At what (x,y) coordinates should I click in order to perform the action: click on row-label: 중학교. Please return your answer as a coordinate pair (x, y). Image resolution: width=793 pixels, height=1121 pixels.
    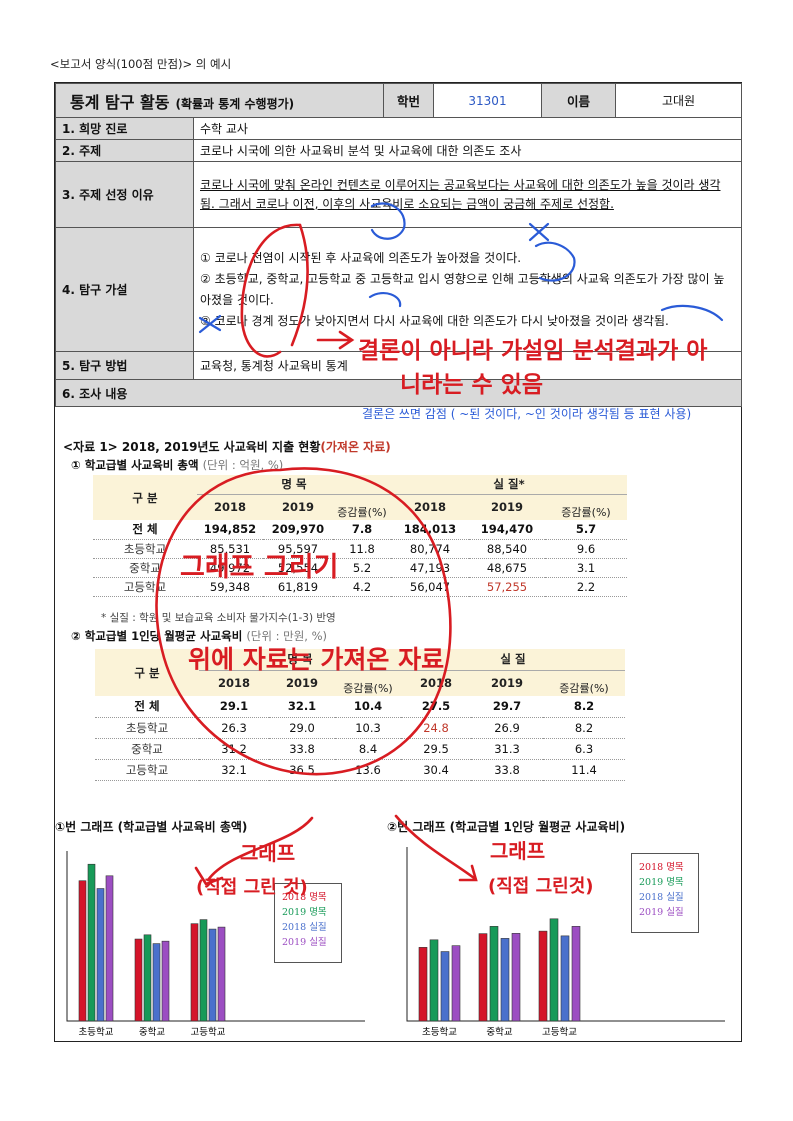
    Looking at the image, I should click on (145, 568).